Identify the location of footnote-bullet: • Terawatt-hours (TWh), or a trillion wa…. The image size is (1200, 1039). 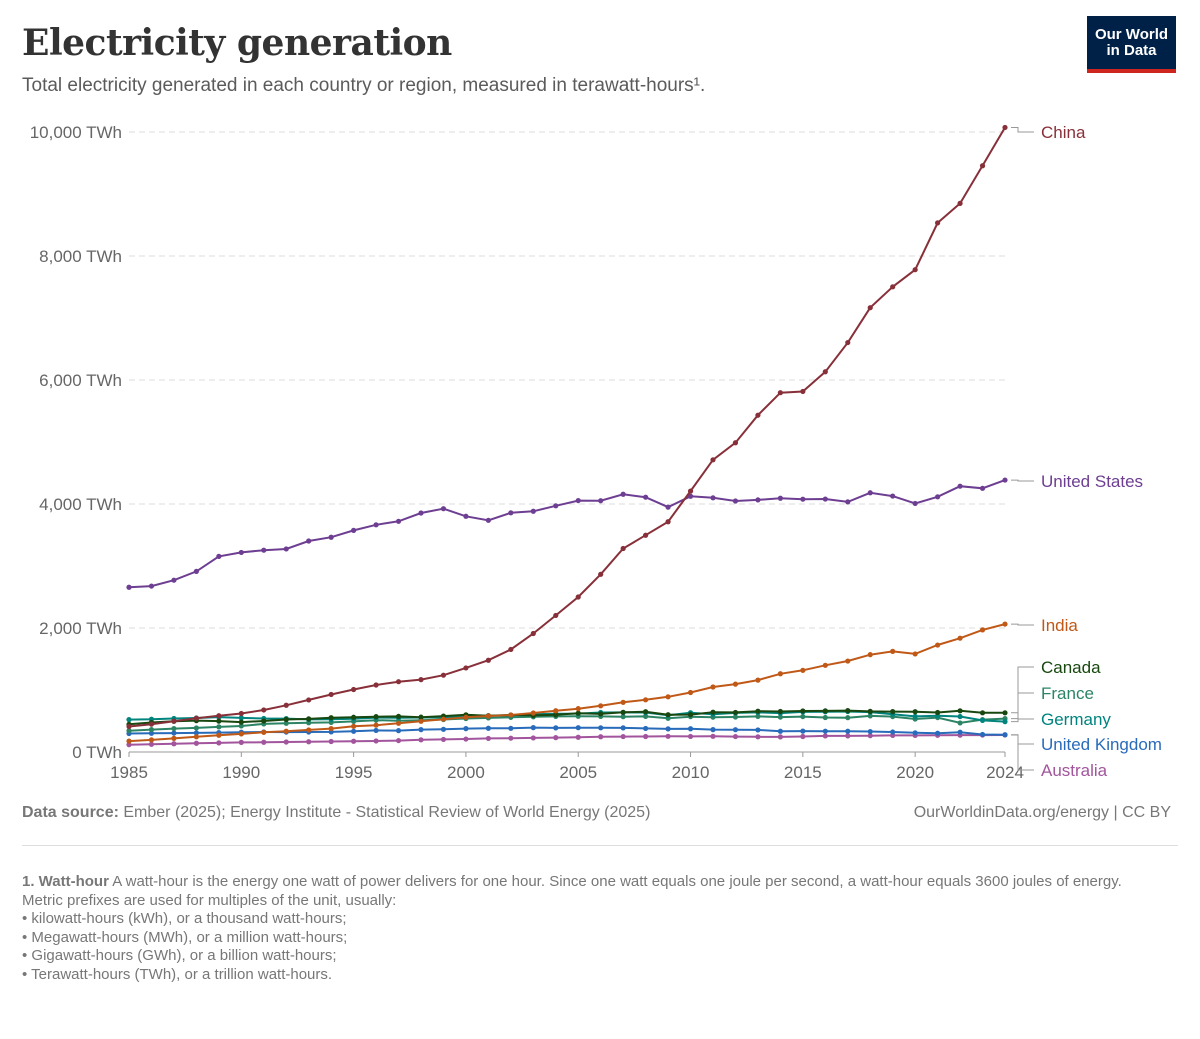
(177, 974).